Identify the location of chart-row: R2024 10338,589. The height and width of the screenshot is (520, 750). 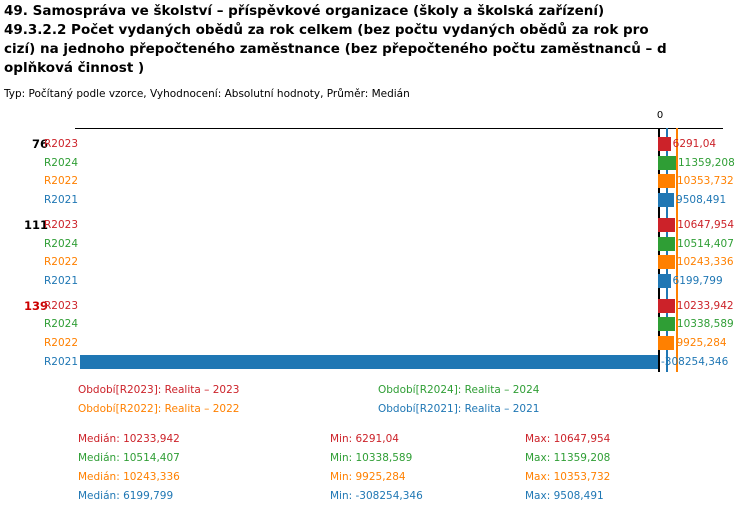
(375, 324).